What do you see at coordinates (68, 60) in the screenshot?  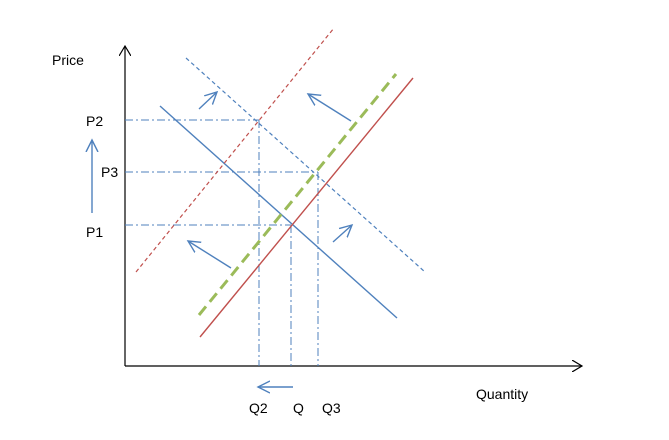 I see `y-axis-label: Price` at bounding box center [68, 60].